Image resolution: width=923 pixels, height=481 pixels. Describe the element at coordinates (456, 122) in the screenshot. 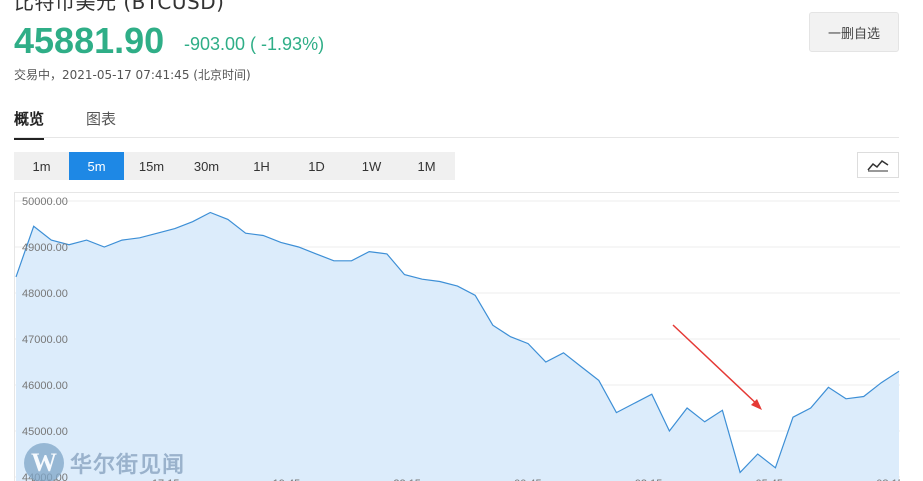

I see `tab-bar: 概览 图表` at that location.